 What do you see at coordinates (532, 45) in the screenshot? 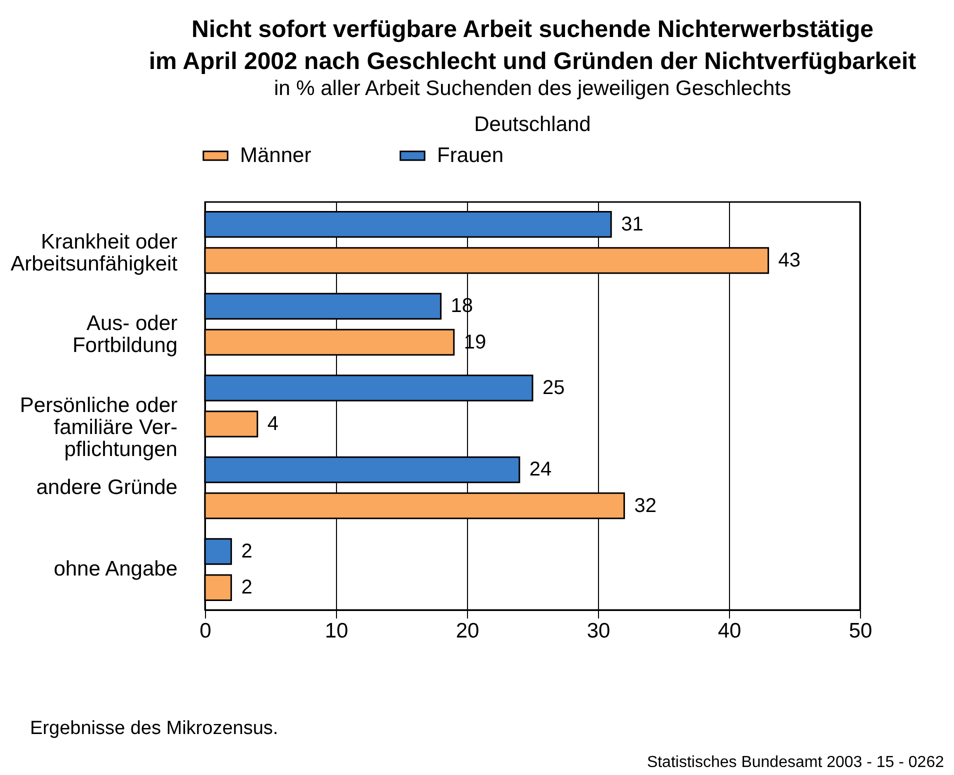
I see `chart-title: Nicht sofort verfügbare Arbeit suchende Nichterwerbstätige im April 2002 nach Geschlecht und Gründen der Nichtverfügbarkeit` at bounding box center [532, 45].